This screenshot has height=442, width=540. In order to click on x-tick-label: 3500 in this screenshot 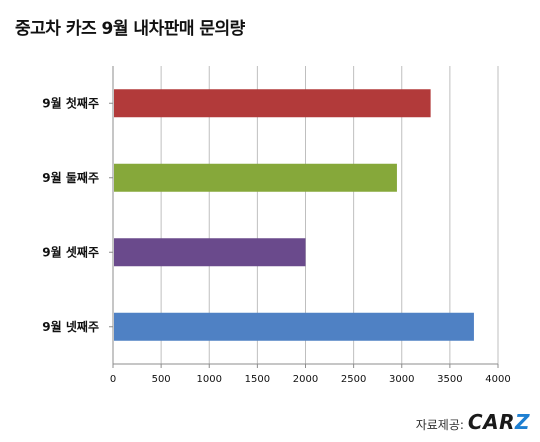, I will do `click(449, 379)`.